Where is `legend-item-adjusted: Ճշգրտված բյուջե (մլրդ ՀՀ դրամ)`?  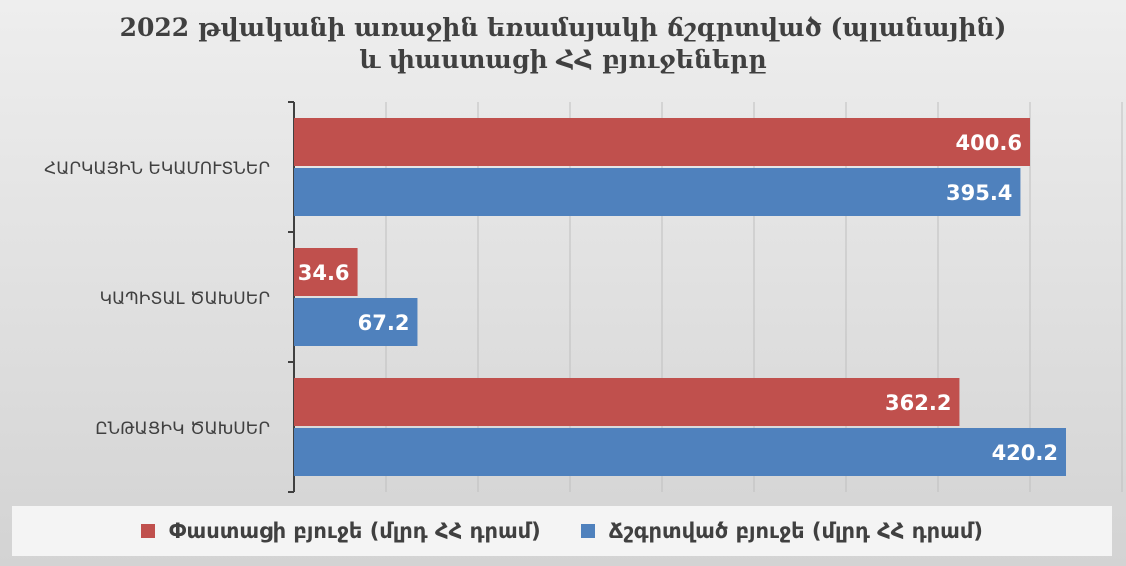 legend-item-adjusted: Ճշգրտված բյուջե (մլրդ ՀՀ դրամ) is located at coordinates (781, 531).